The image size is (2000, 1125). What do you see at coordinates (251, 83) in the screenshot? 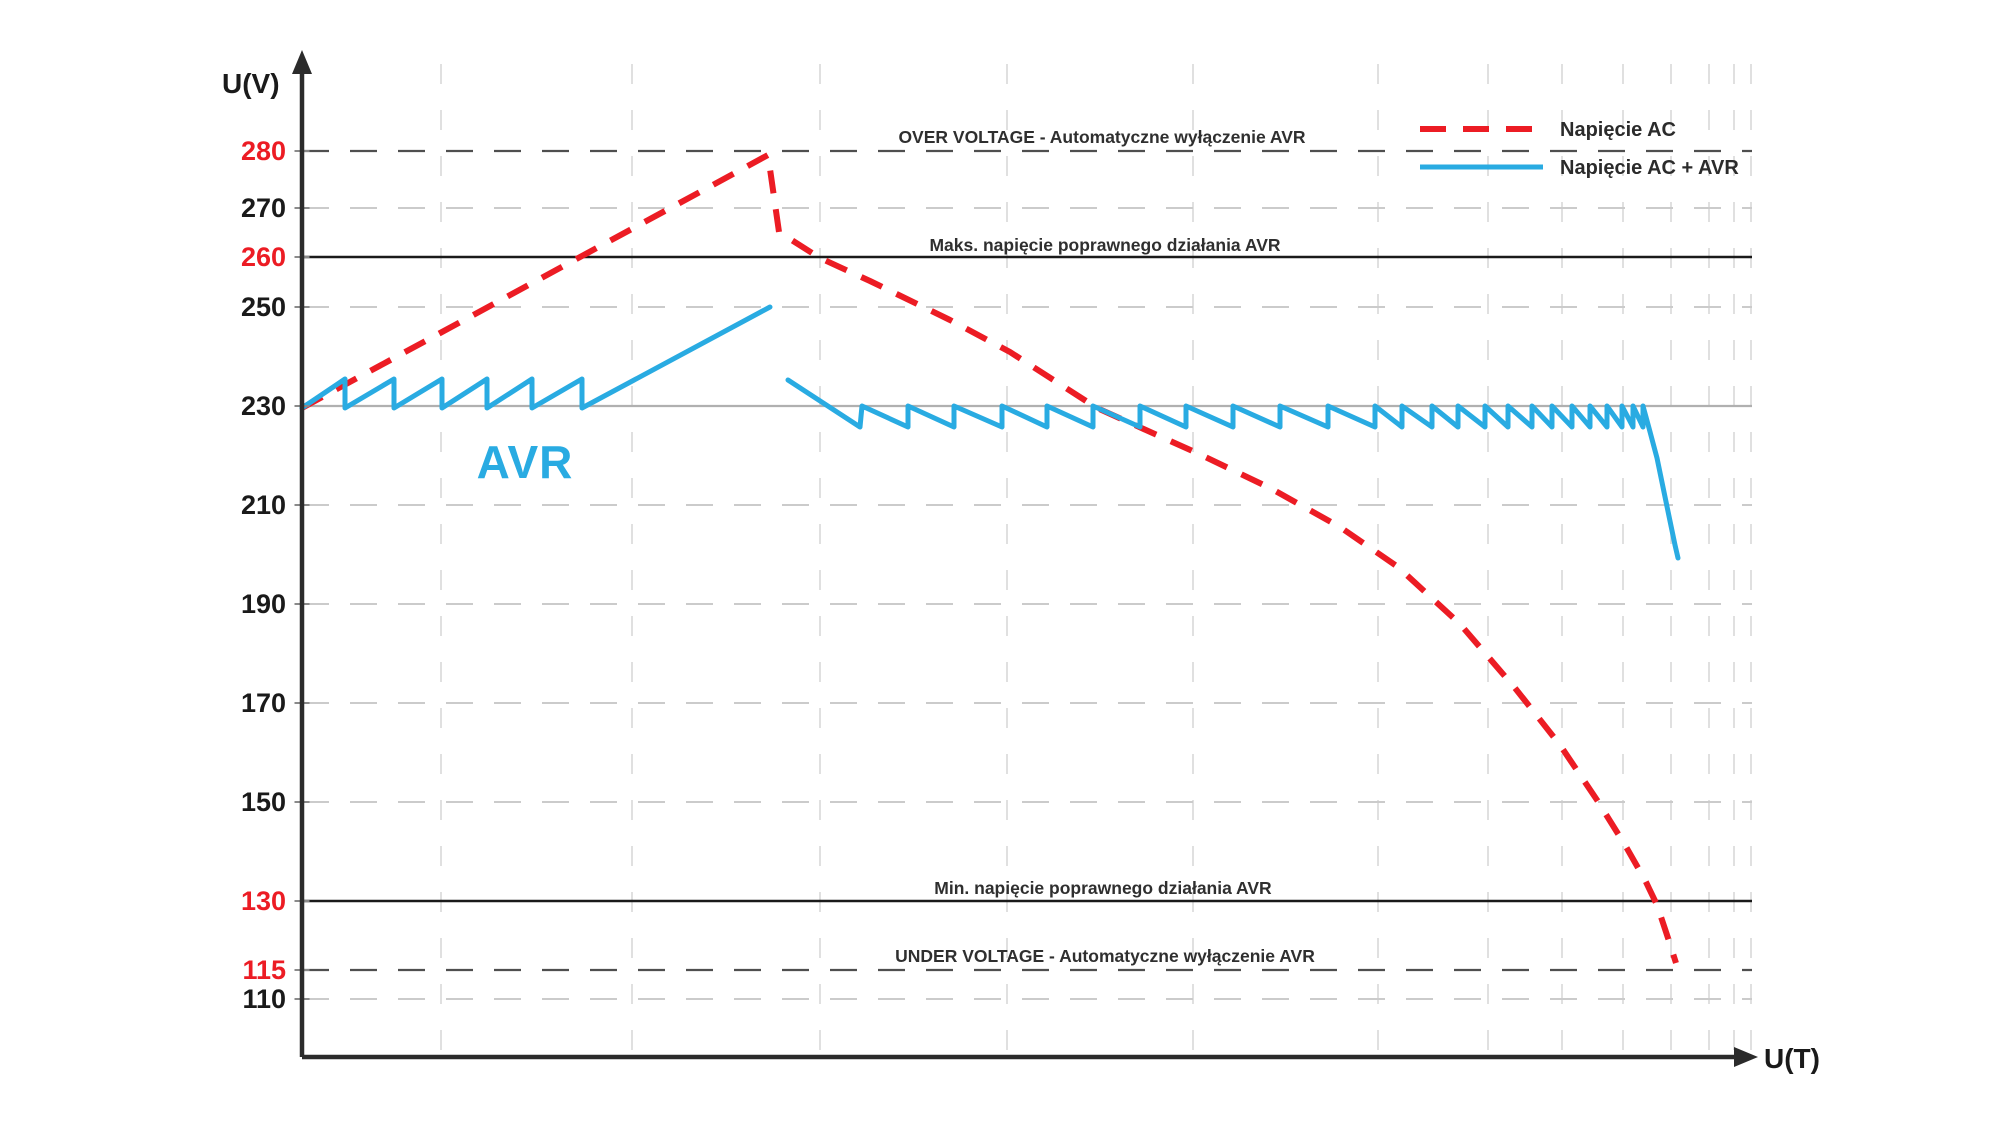
I see `y-axis-label: U(V)` at bounding box center [251, 83].